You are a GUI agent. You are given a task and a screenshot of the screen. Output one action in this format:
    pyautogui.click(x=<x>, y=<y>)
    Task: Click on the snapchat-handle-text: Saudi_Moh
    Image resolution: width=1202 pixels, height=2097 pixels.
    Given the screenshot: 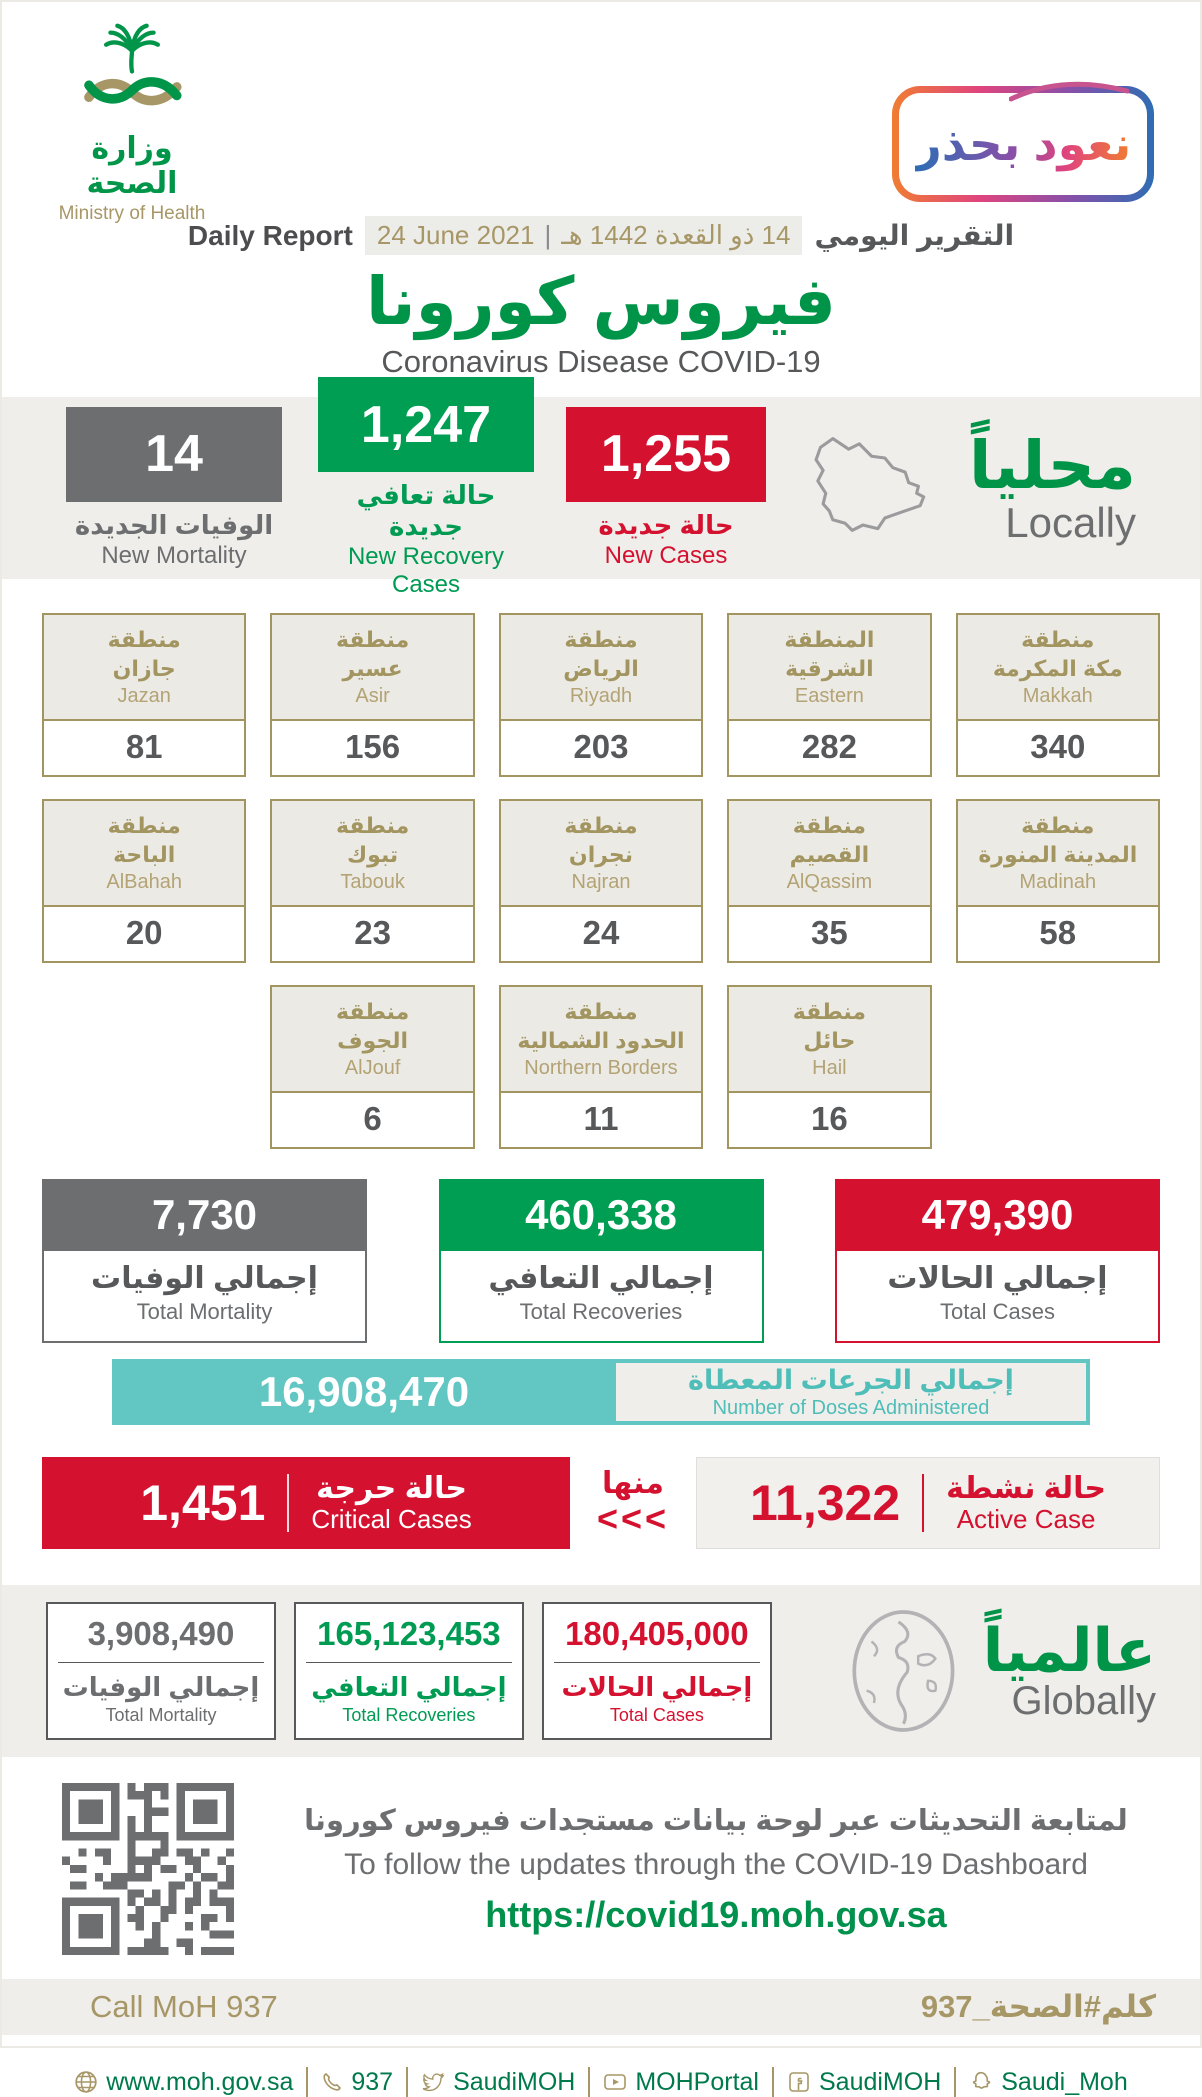 What is the action you would take?
    pyautogui.click(x=1064, y=2081)
    